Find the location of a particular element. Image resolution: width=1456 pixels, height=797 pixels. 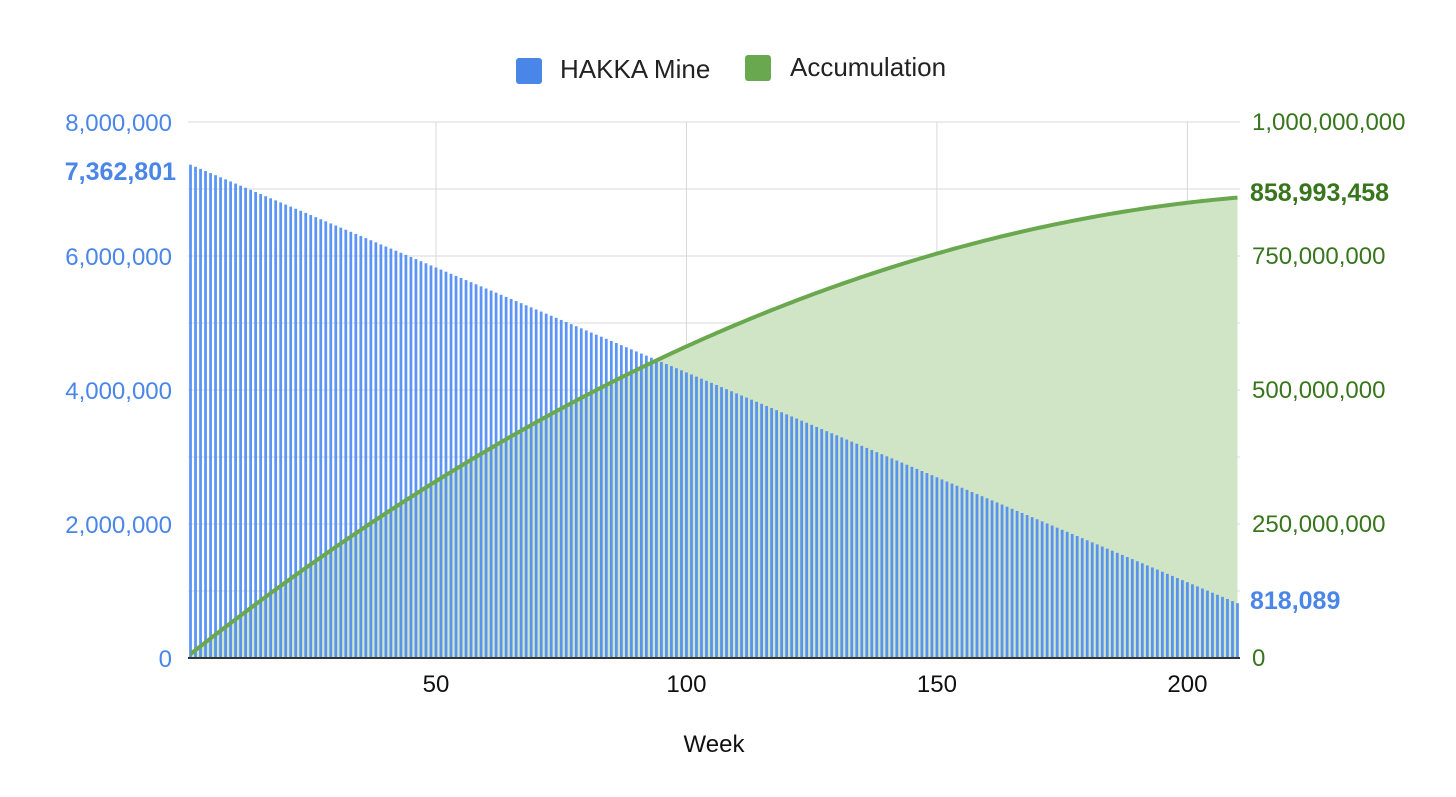

x-tick-label: 100 is located at coordinates (686, 684).